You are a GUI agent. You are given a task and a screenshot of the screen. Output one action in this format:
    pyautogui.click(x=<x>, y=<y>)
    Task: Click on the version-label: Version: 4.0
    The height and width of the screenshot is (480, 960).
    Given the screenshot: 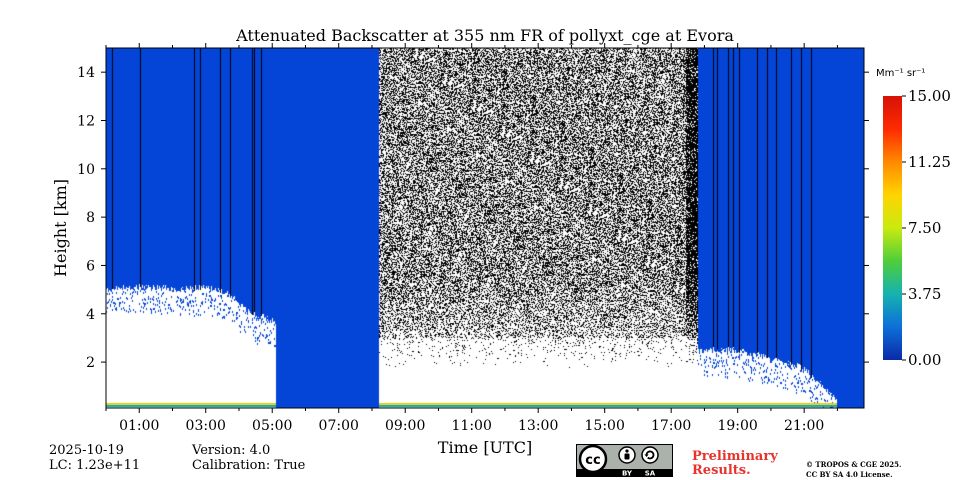 What is the action you would take?
    pyautogui.click(x=231, y=450)
    